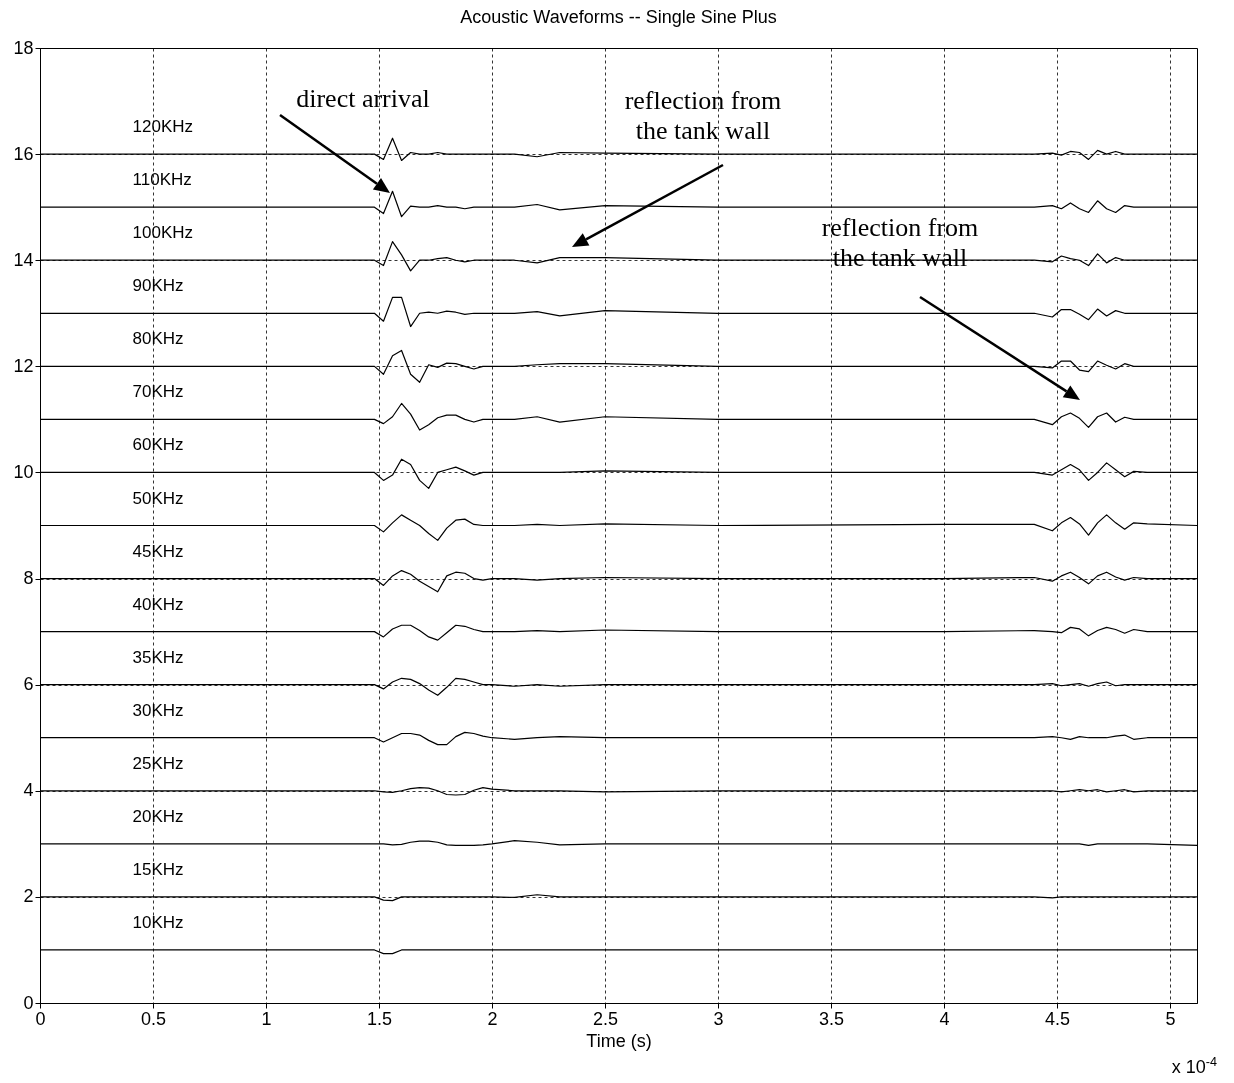  I want to click on y-tick-label: 8, so click(28, 578).